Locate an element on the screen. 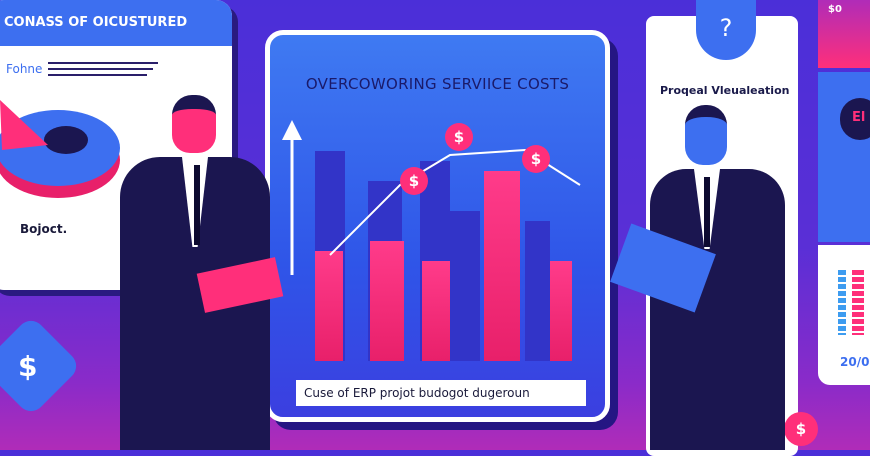 The height and width of the screenshot is (456, 870). left-card-label: Fohne is located at coordinates (24, 69).